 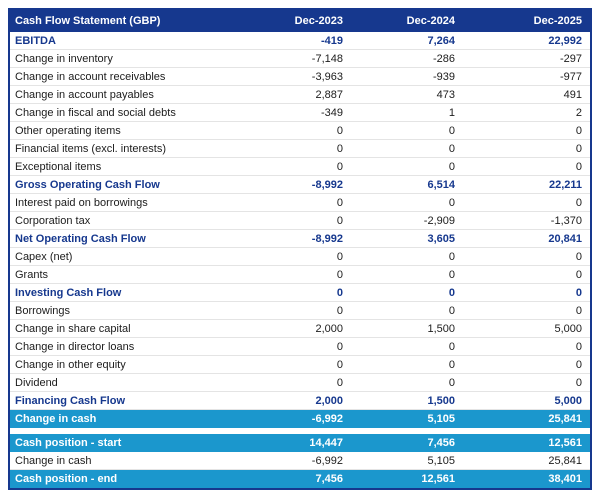 I want to click on row-label: Other operating items, so click(x=68, y=130).